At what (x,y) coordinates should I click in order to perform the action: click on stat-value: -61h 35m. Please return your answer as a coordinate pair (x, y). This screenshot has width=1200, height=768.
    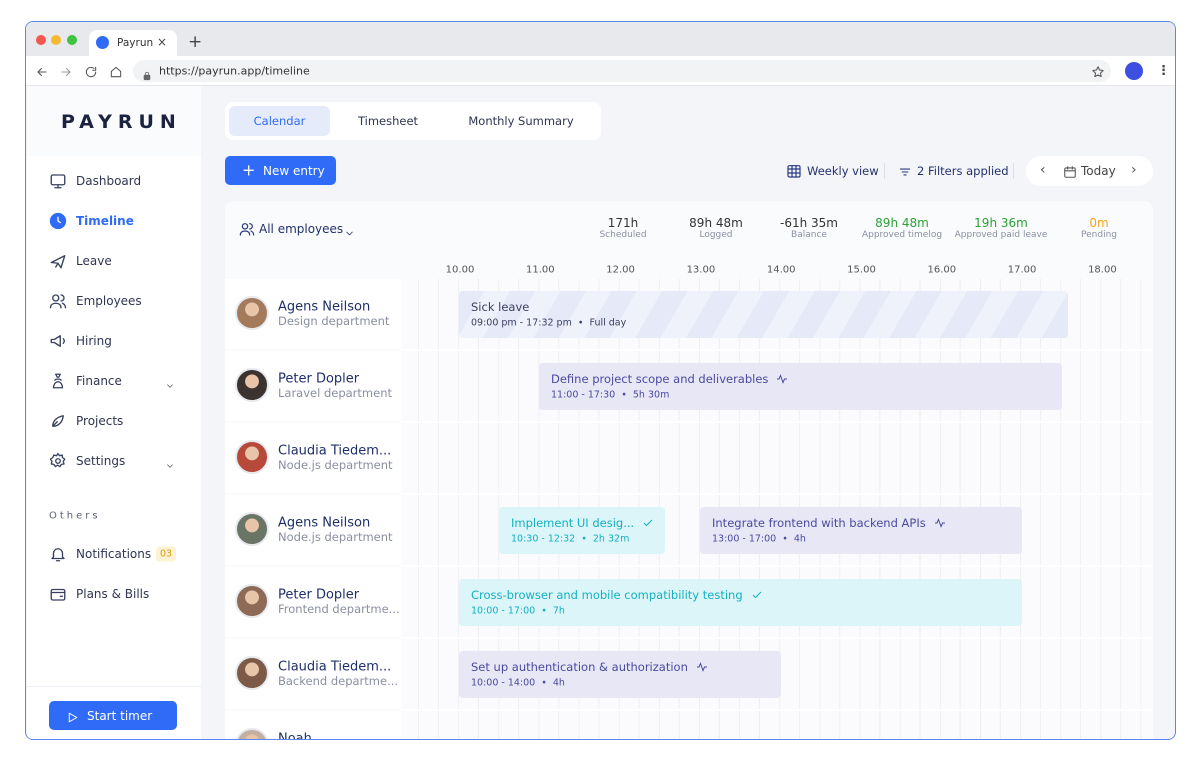
    Looking at the image, I should click on (809, 223).